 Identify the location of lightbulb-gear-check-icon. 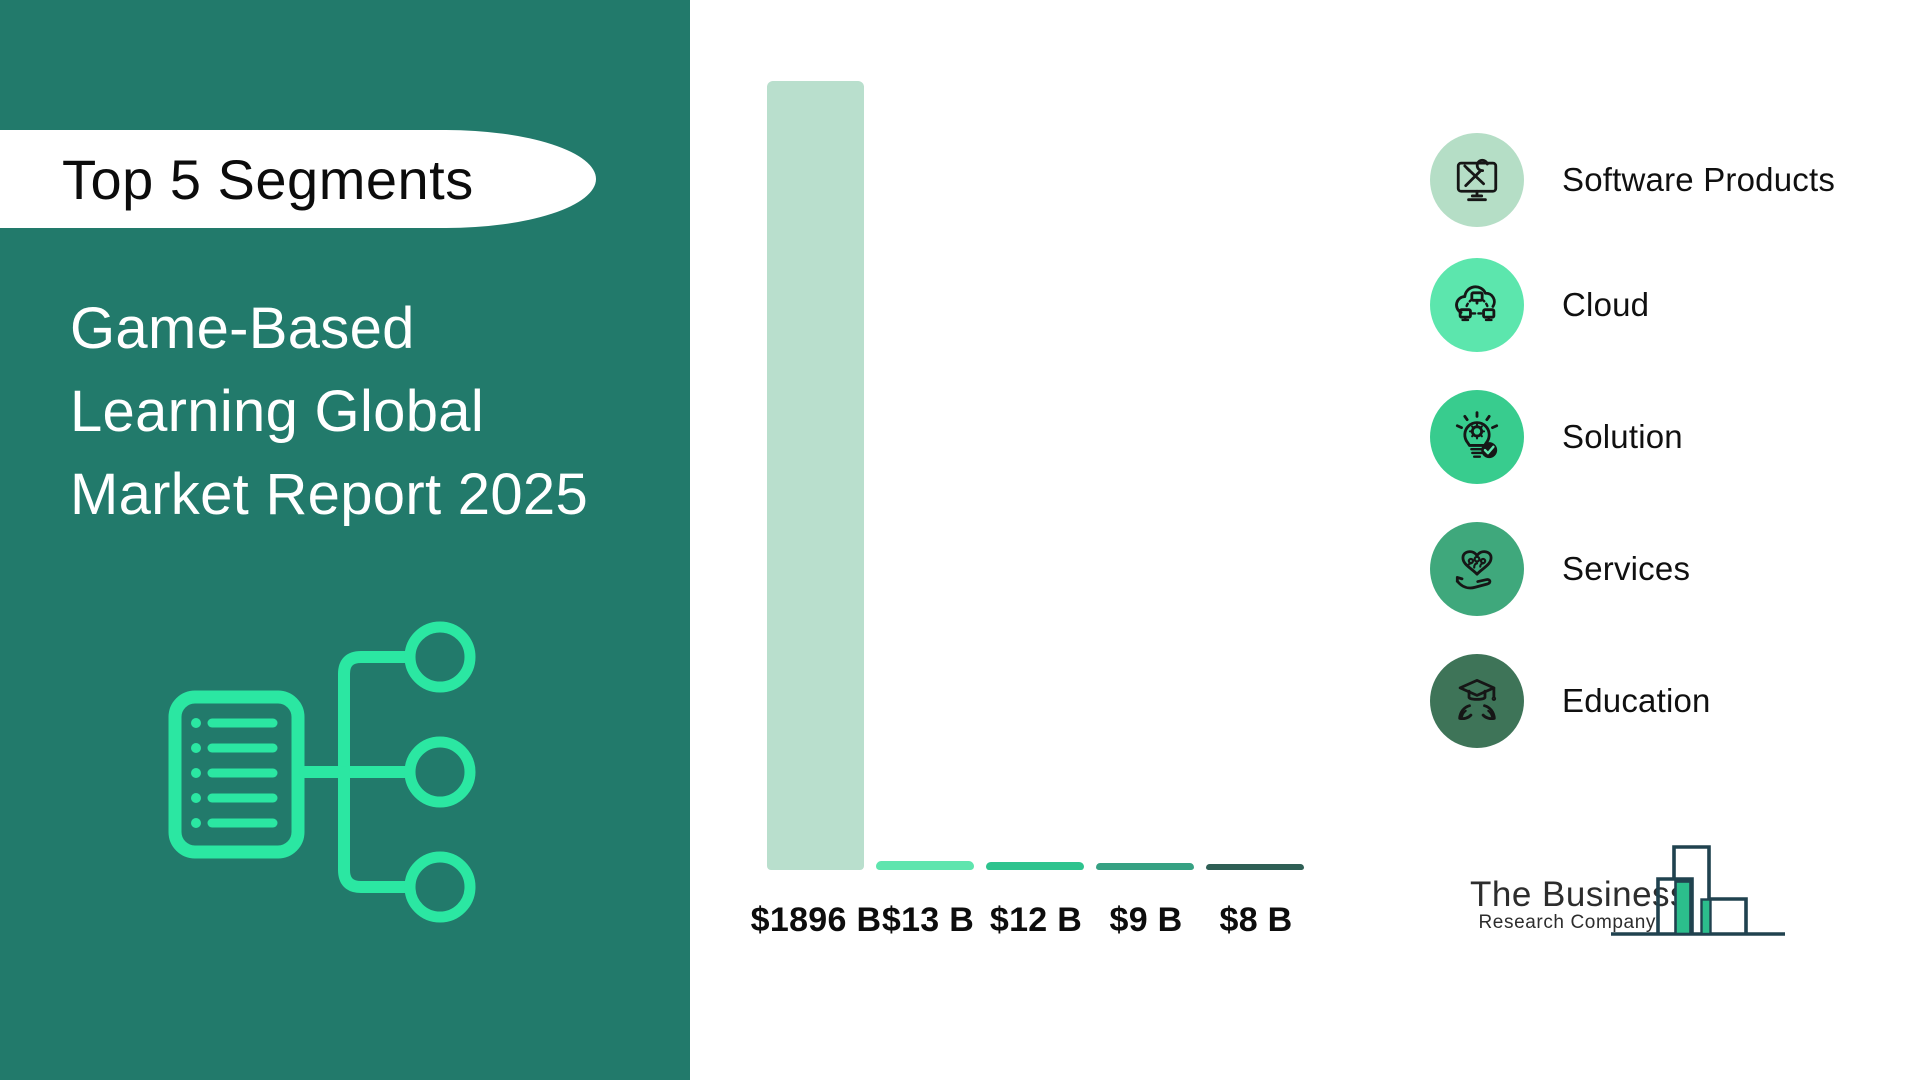
(1477, 435).